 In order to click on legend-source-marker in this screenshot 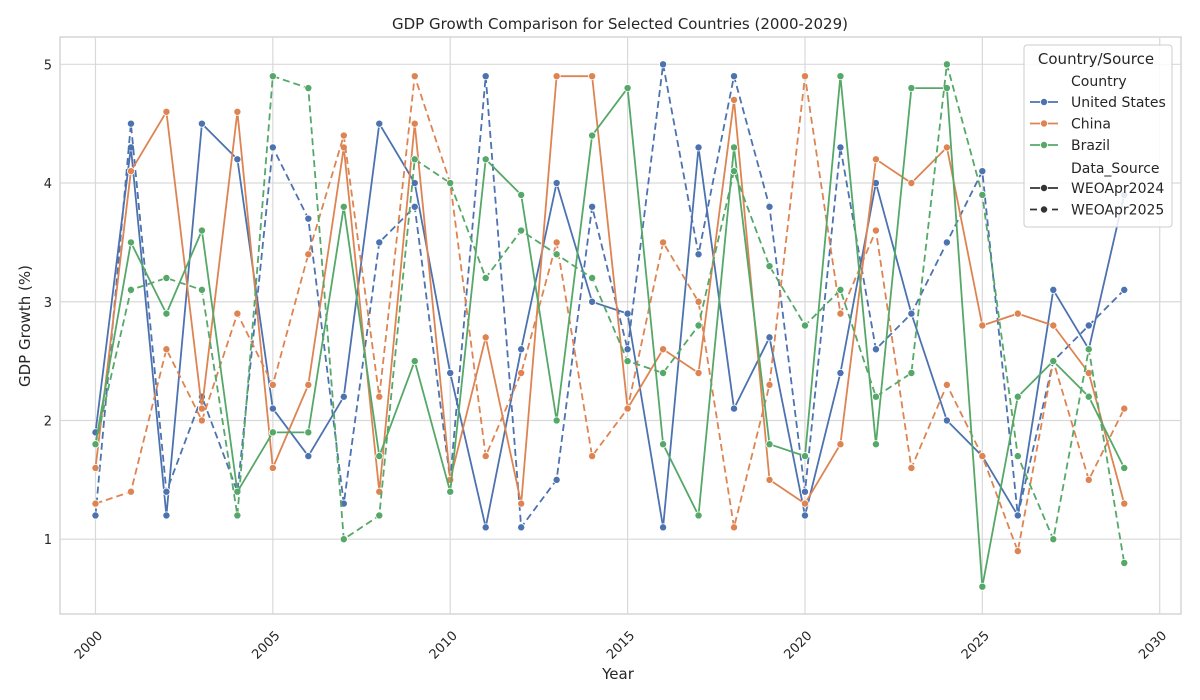, I will do `click(1044, 187)`.